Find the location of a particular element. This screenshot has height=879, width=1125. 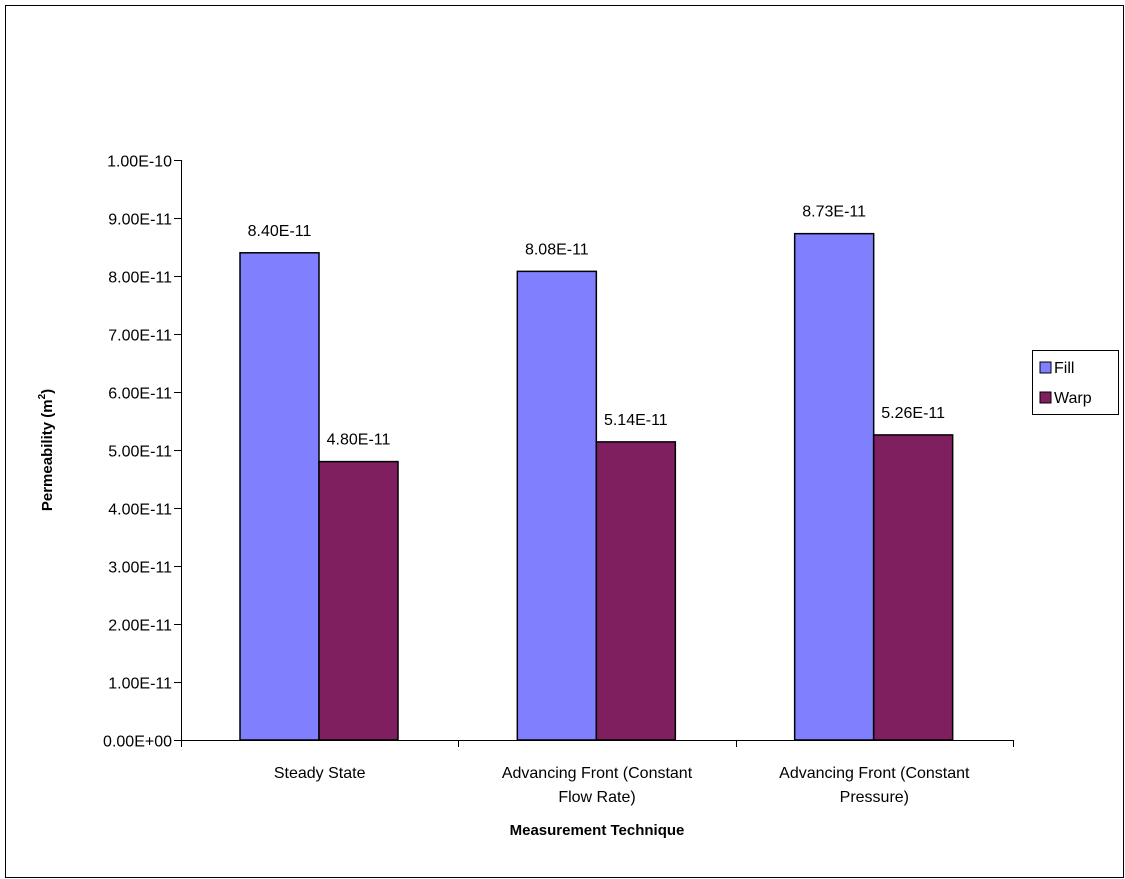

y-tick-label: 5.00E-11 is located at coordinates (140, 452).